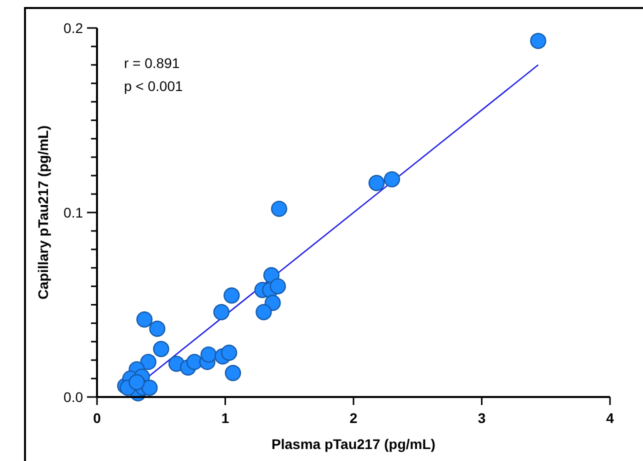 This screenshot has width=643, height=461. Describe the element at coordinates (153, 86) in the screenshot. I see `annotation: p < 0.001` at that location.